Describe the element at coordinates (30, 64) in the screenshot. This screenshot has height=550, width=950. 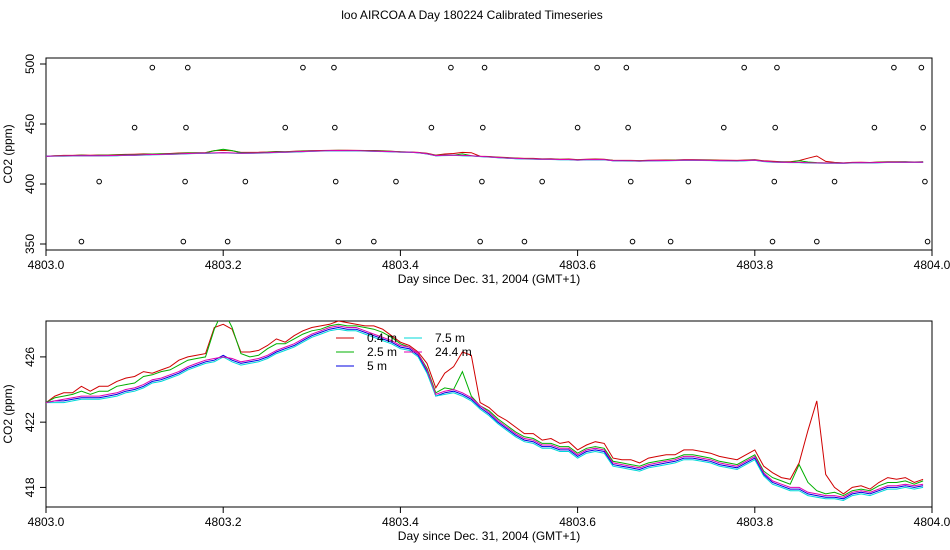
I see `y-tick-label-0-3: 500` at that location.